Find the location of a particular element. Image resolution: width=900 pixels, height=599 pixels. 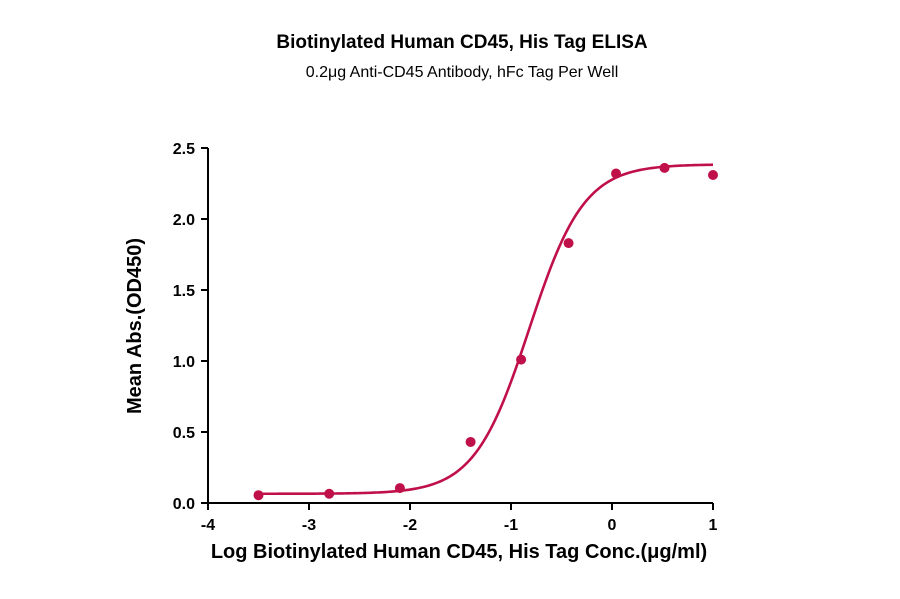

x-tick-label: -3 is located at coordinates (309, 525).